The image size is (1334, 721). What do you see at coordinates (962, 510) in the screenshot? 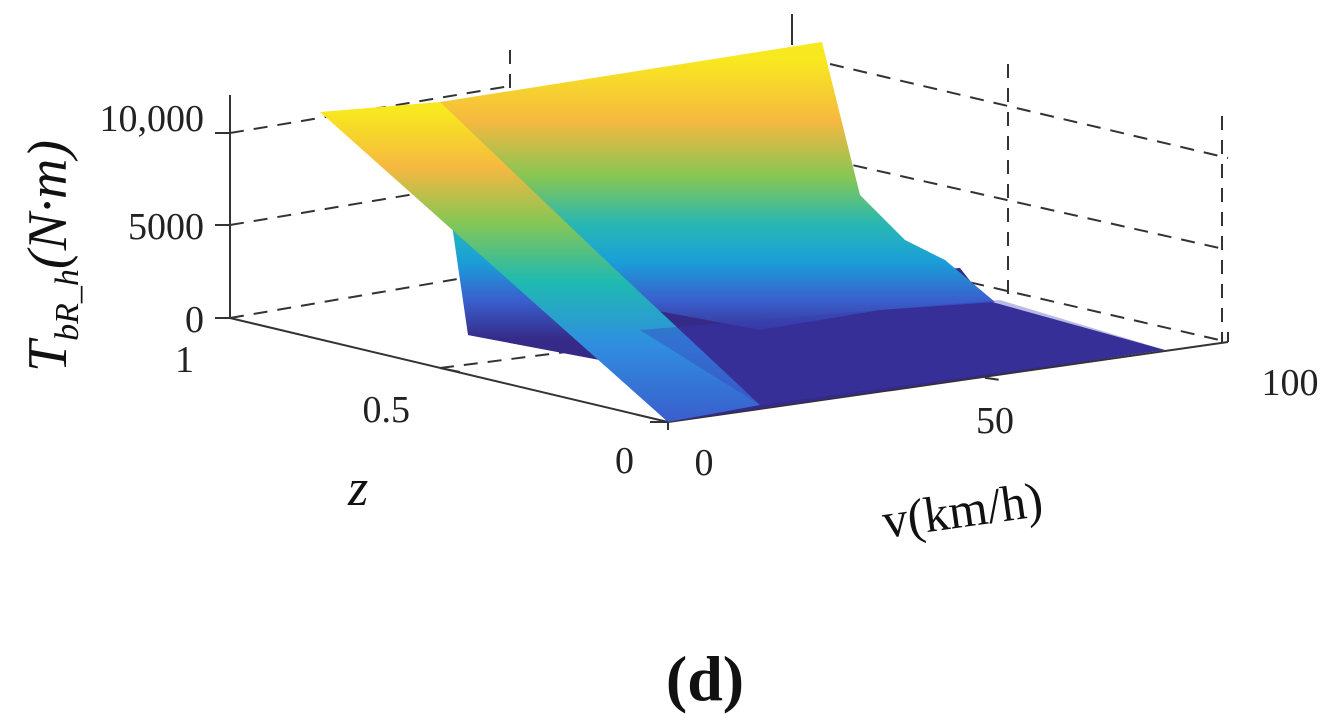
I see `x-axis-label: v(km/h)` at bounding box center [962, 510].